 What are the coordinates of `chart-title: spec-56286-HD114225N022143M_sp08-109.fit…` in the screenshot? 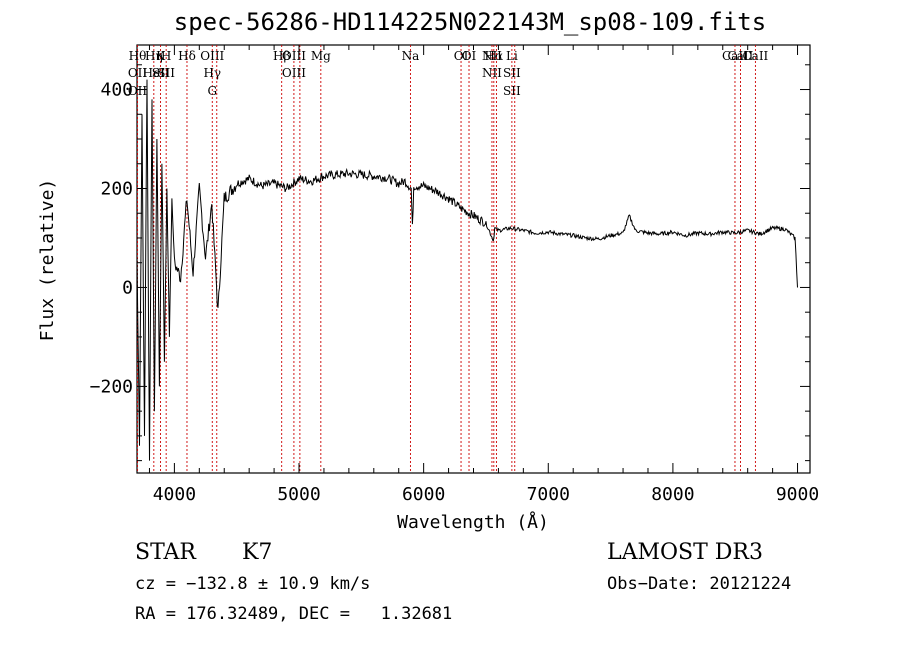 It's located at (470, 22).